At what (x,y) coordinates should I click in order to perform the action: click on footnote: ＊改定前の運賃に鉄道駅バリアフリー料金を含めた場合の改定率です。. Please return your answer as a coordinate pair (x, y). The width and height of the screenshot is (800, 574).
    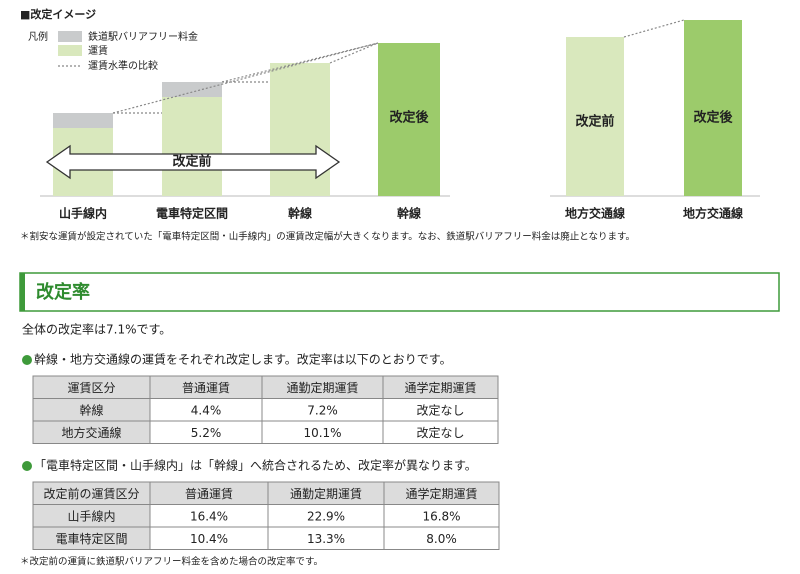
    Looking at the image, I should click on (171, 562).